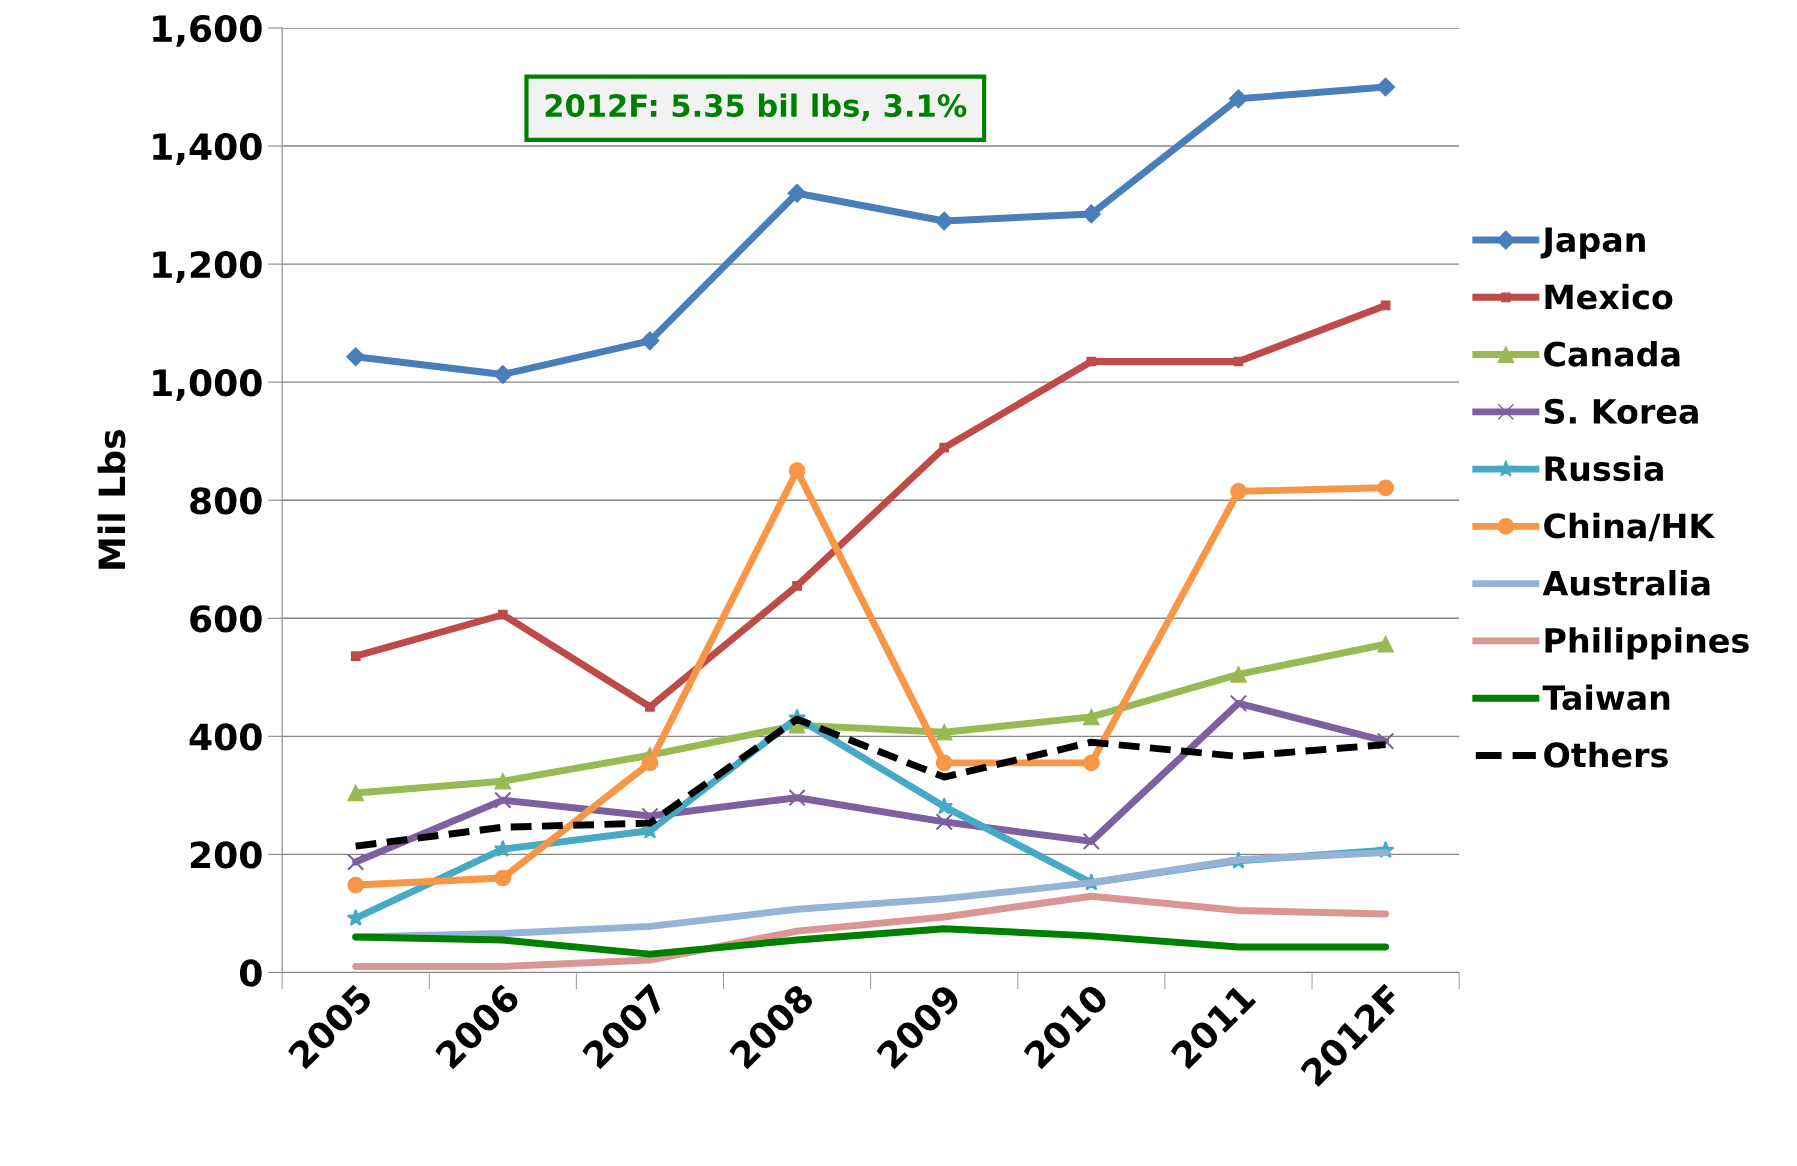  Describe the element at coordinates (207, 385) in the screenshot. I see `y-tick-label: 1,000` at that location.